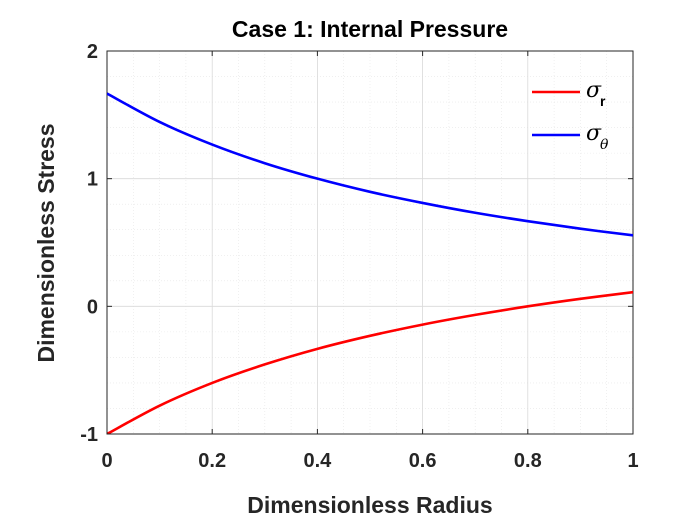 The image size is (700, 525). I want to click on x-tick-label: 0.4, so click(317, 461).